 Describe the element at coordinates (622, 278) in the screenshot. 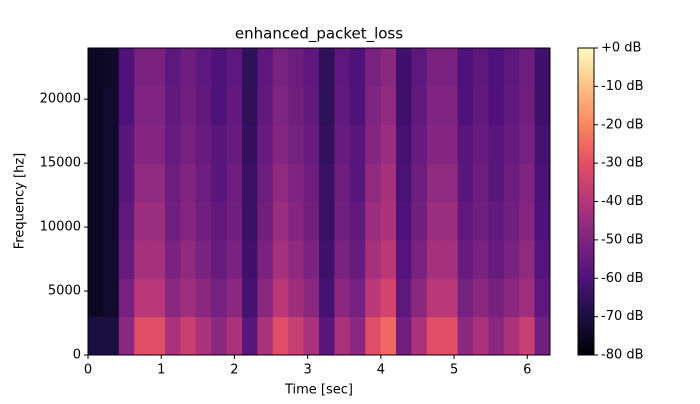

I see `colorbar-tick-label: -60 dB` at that location.